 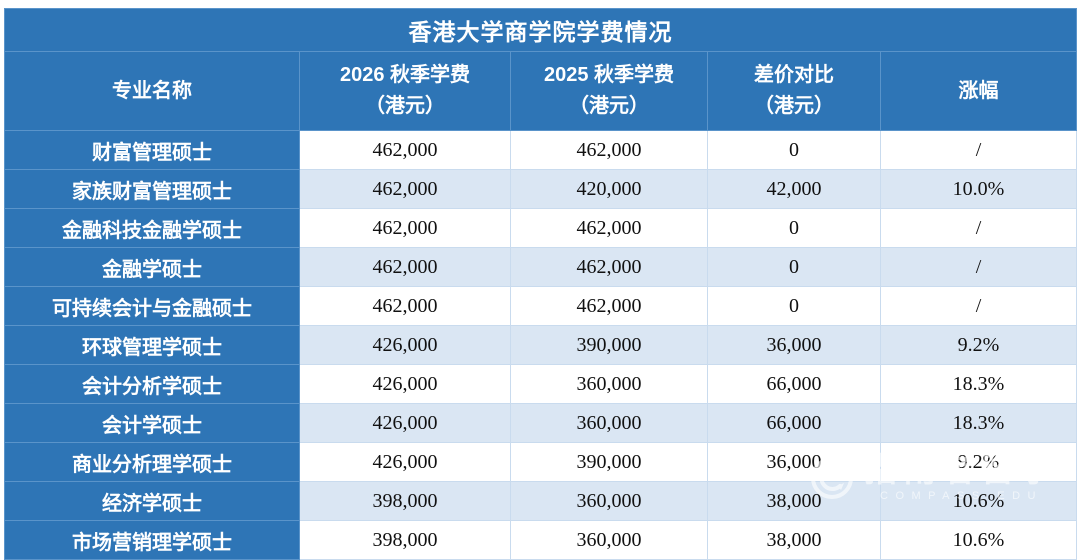 What do you see at coordinates (152, 228) in the screenshot?
I see `program-name: 金融科技金融学硕士` at bounding box center [152, 228].